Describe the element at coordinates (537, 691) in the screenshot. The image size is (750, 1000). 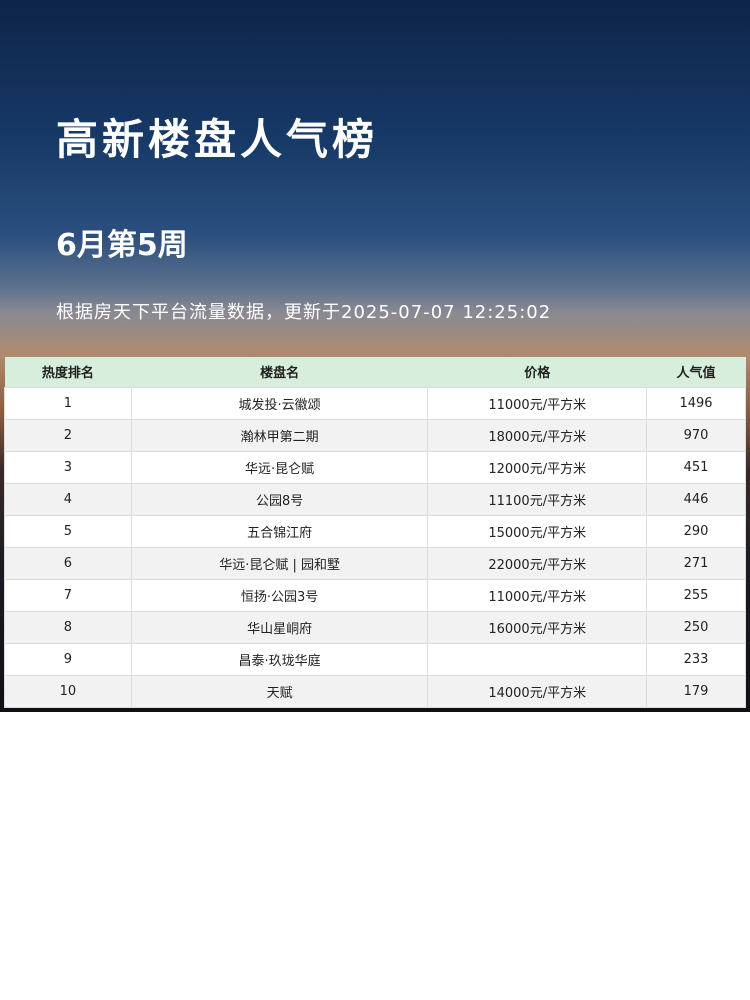
I see `cell-price: 14000元/平方米` at that location.